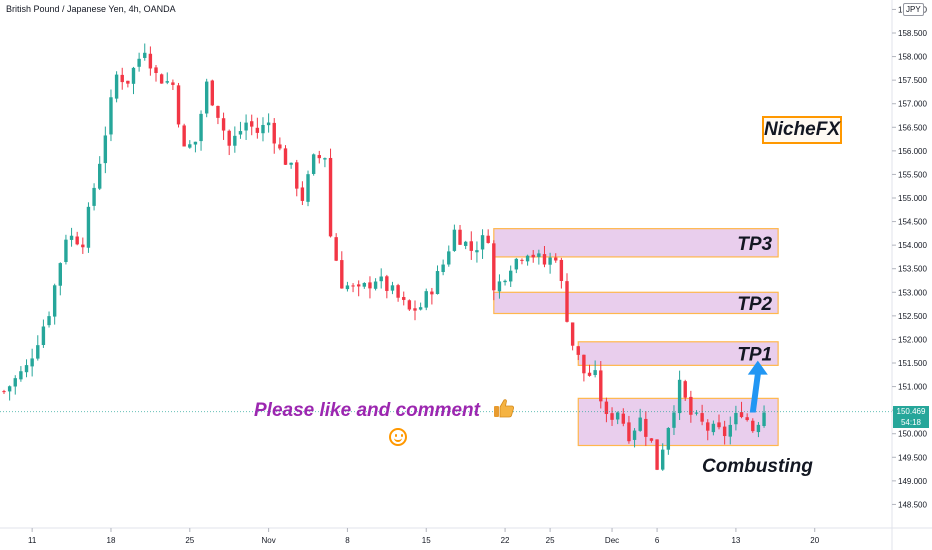 The width and height of the screenshot is (932, 550). Describe the element at coordinates (912, 104) in the screenshot. I see `price-tick-label: 157.000` at that location.